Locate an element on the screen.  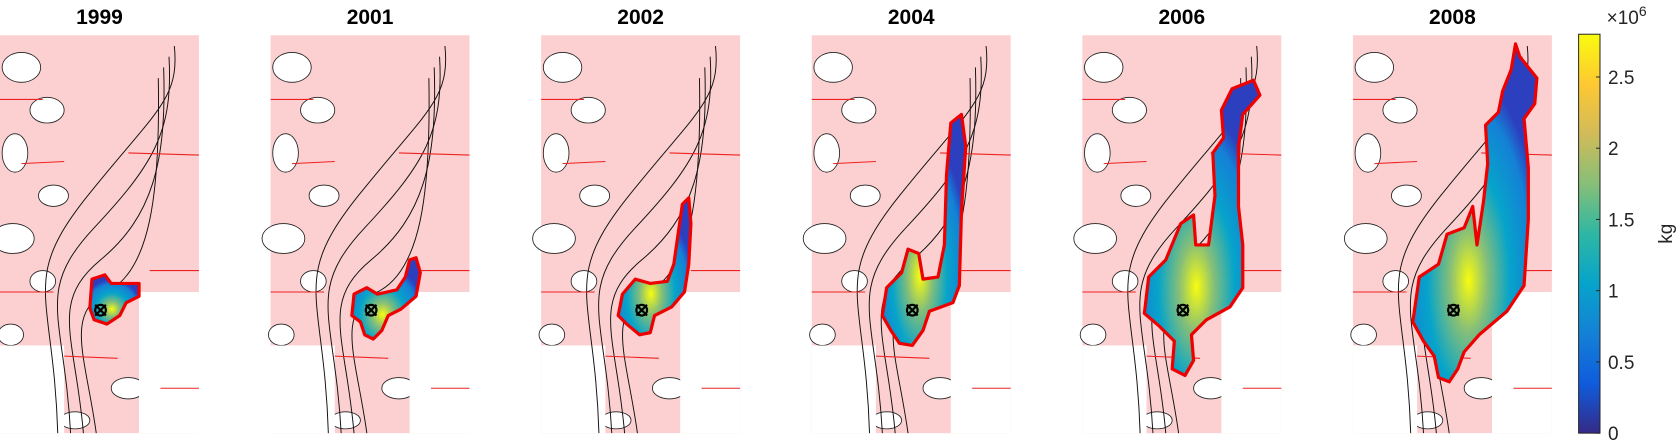
multiplier-base: ×10 is located at coordinates (1623, 18).